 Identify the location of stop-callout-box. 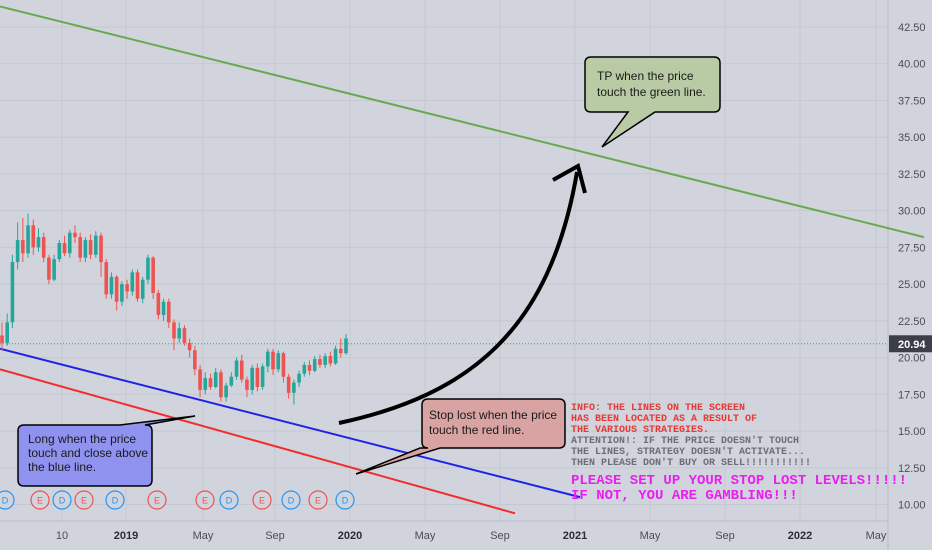
(460, 436).